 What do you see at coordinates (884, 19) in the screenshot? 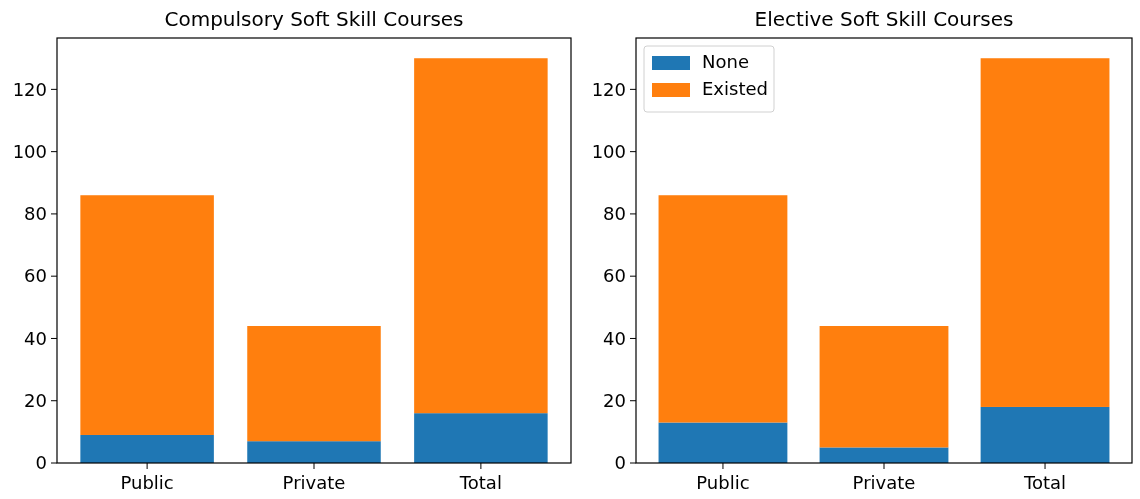
I see `chart-title: Elective Soft Skill Courses` at bounding box center [884, 19].